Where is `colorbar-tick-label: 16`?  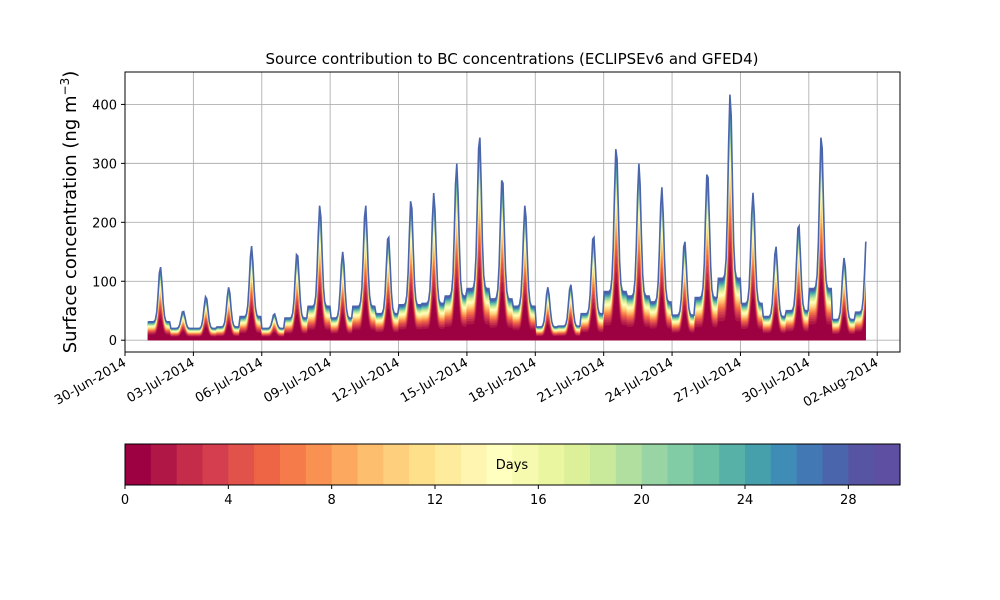
colorbar-tick-label: 16 is located at coordinates (538, 500).